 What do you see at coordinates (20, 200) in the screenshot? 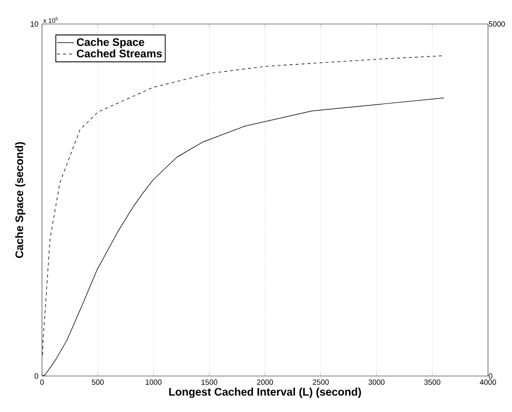
I see `y-axis-title: Cache Space (second)` at bounding box center [20, 200].